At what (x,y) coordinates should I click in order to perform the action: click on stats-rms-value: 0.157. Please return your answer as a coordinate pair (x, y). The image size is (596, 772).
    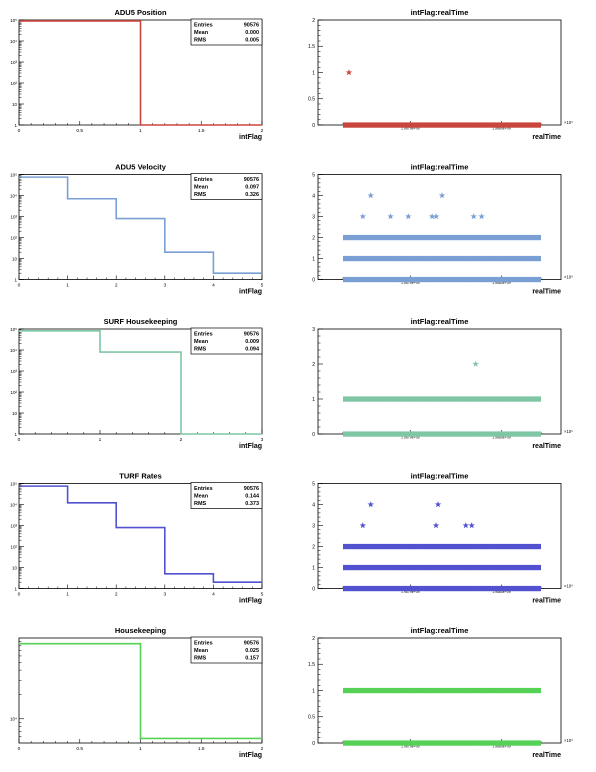
    Looking at the image, I should click on (252, 659).